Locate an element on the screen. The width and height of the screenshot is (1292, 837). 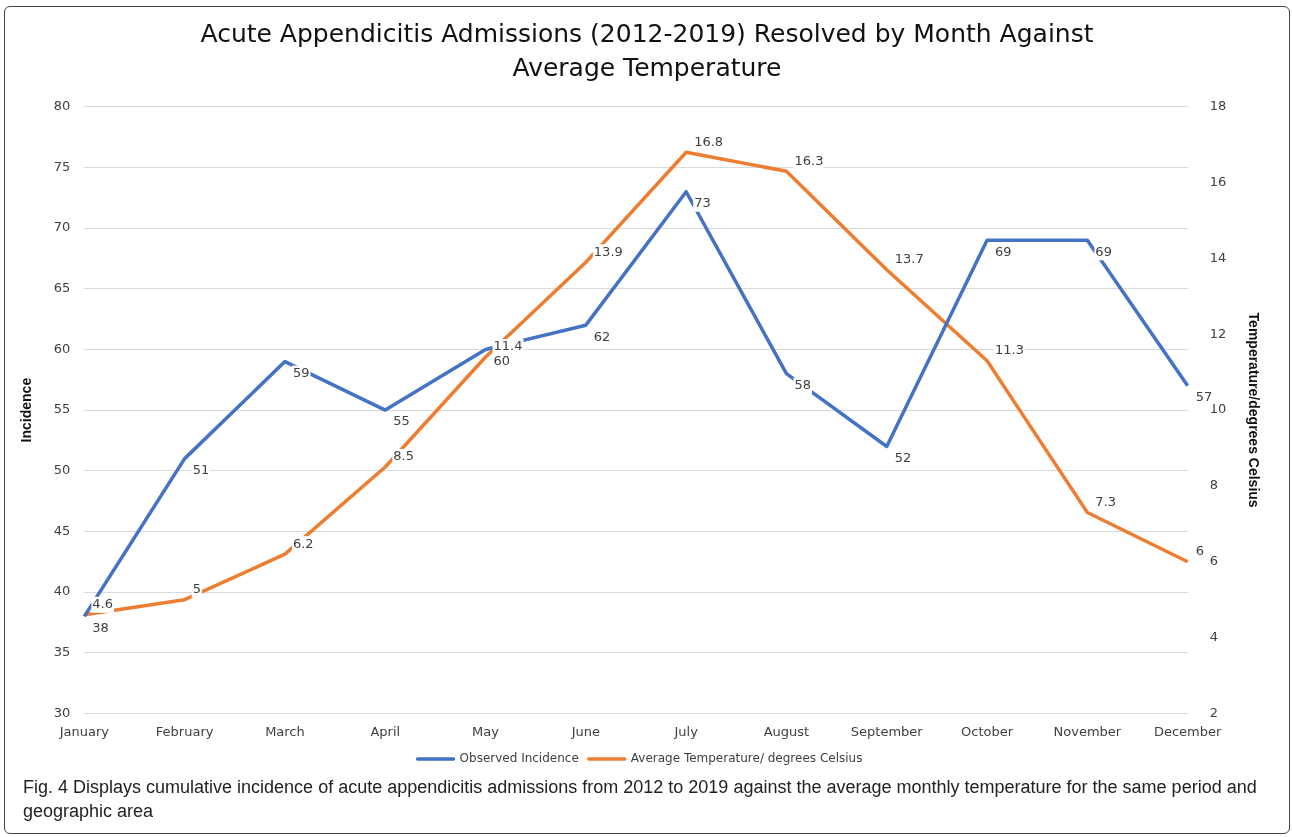
x-tick-label: May is located at coordinates (486, 731).